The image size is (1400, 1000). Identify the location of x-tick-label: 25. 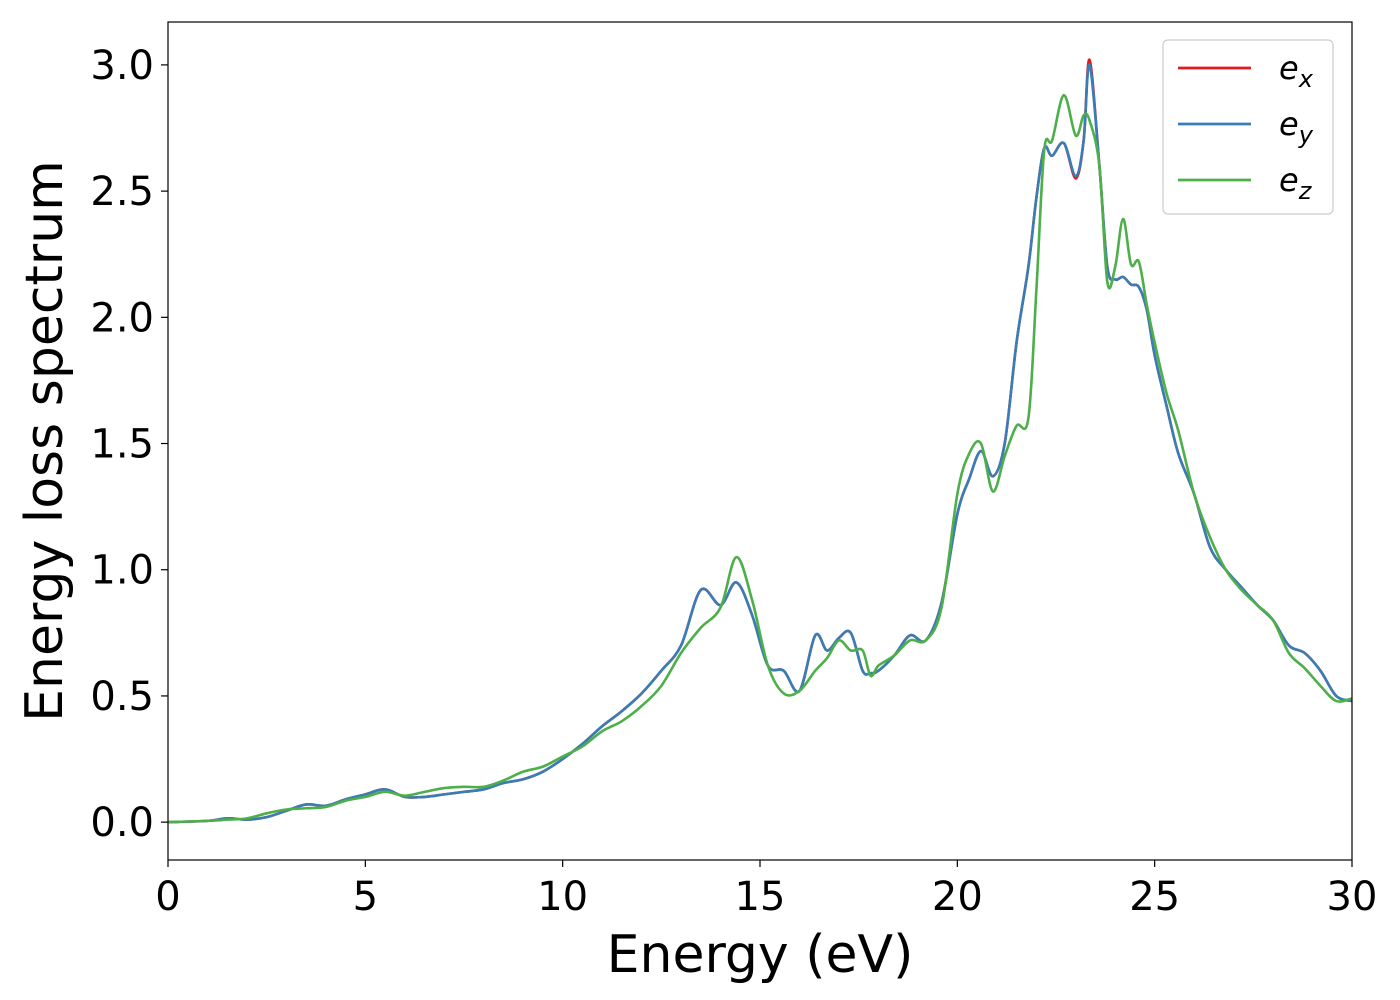
(1154, 897).